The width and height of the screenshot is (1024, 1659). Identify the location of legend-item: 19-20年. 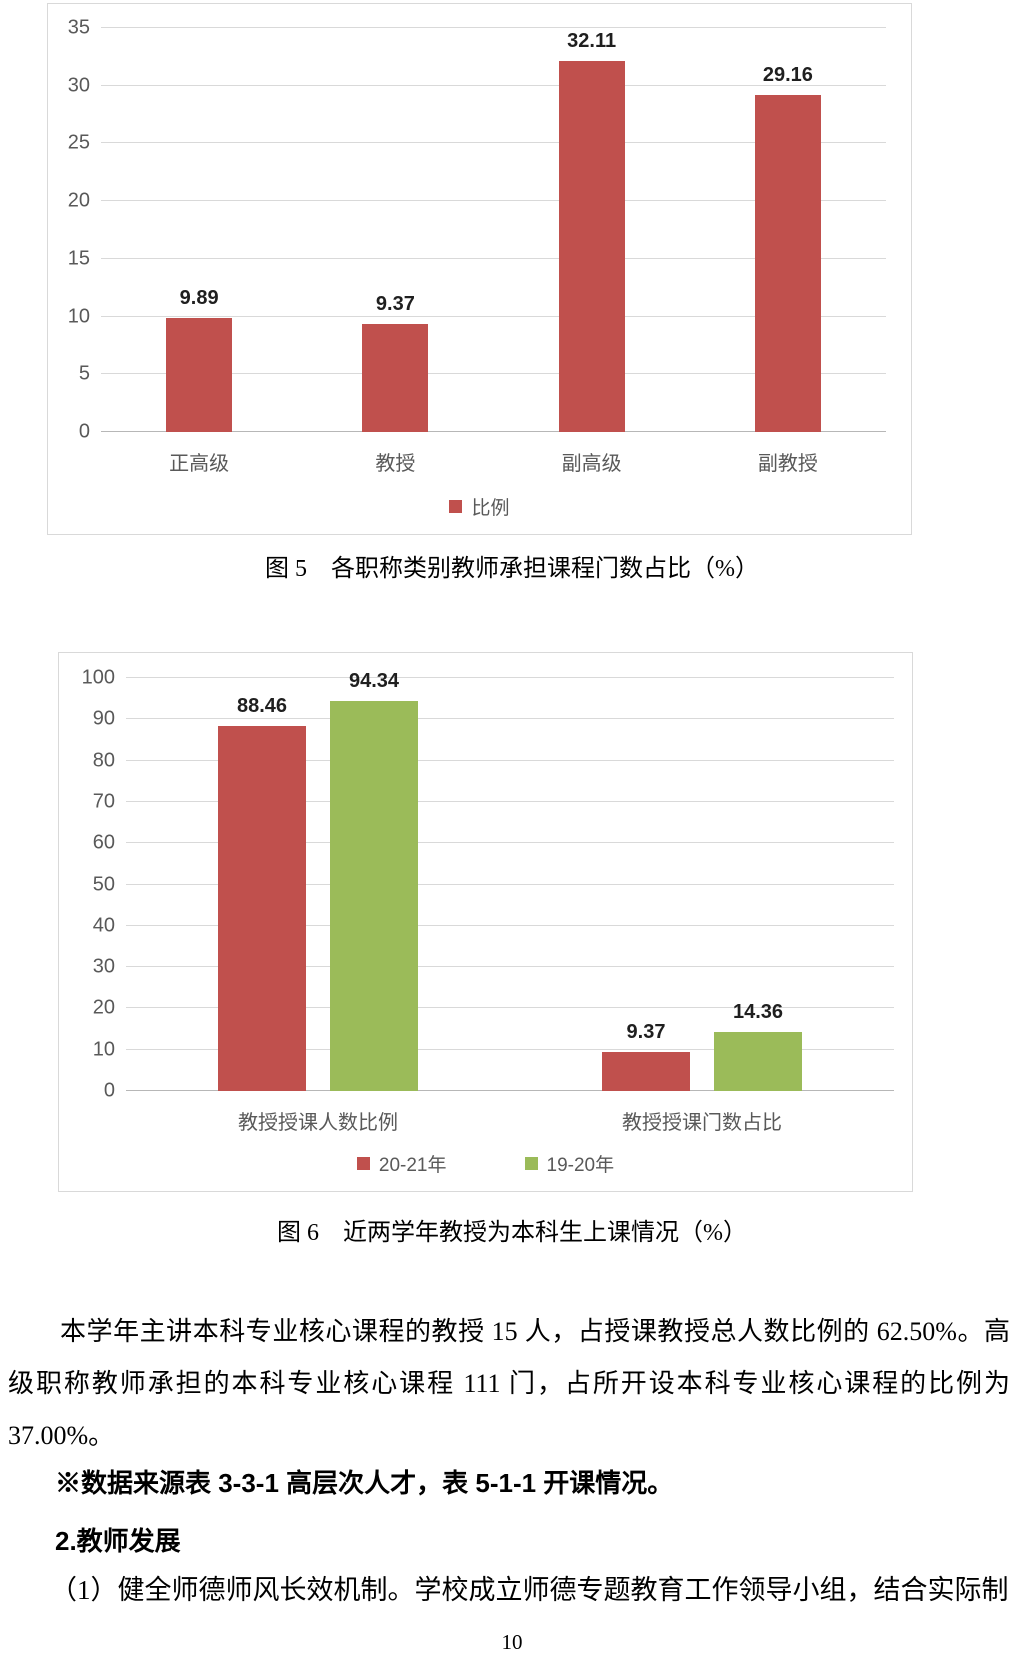
(569, 1163).